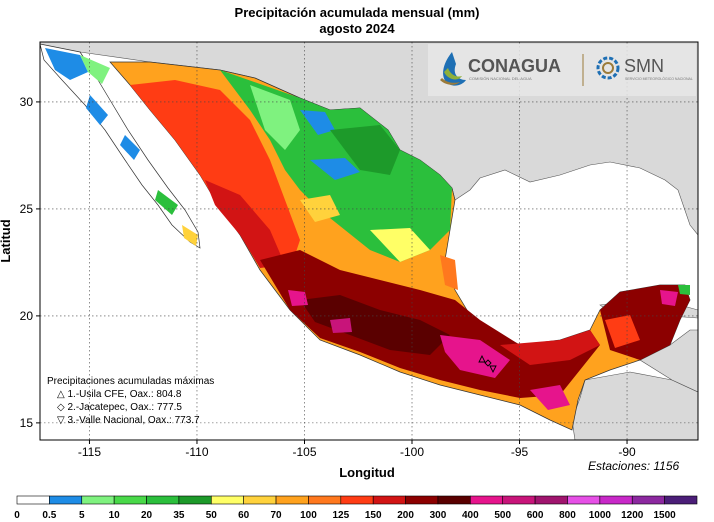  Describe the element at coordinates (61, 420) in the screenshot. I see `triangle-down-icon: ▽` at that location.